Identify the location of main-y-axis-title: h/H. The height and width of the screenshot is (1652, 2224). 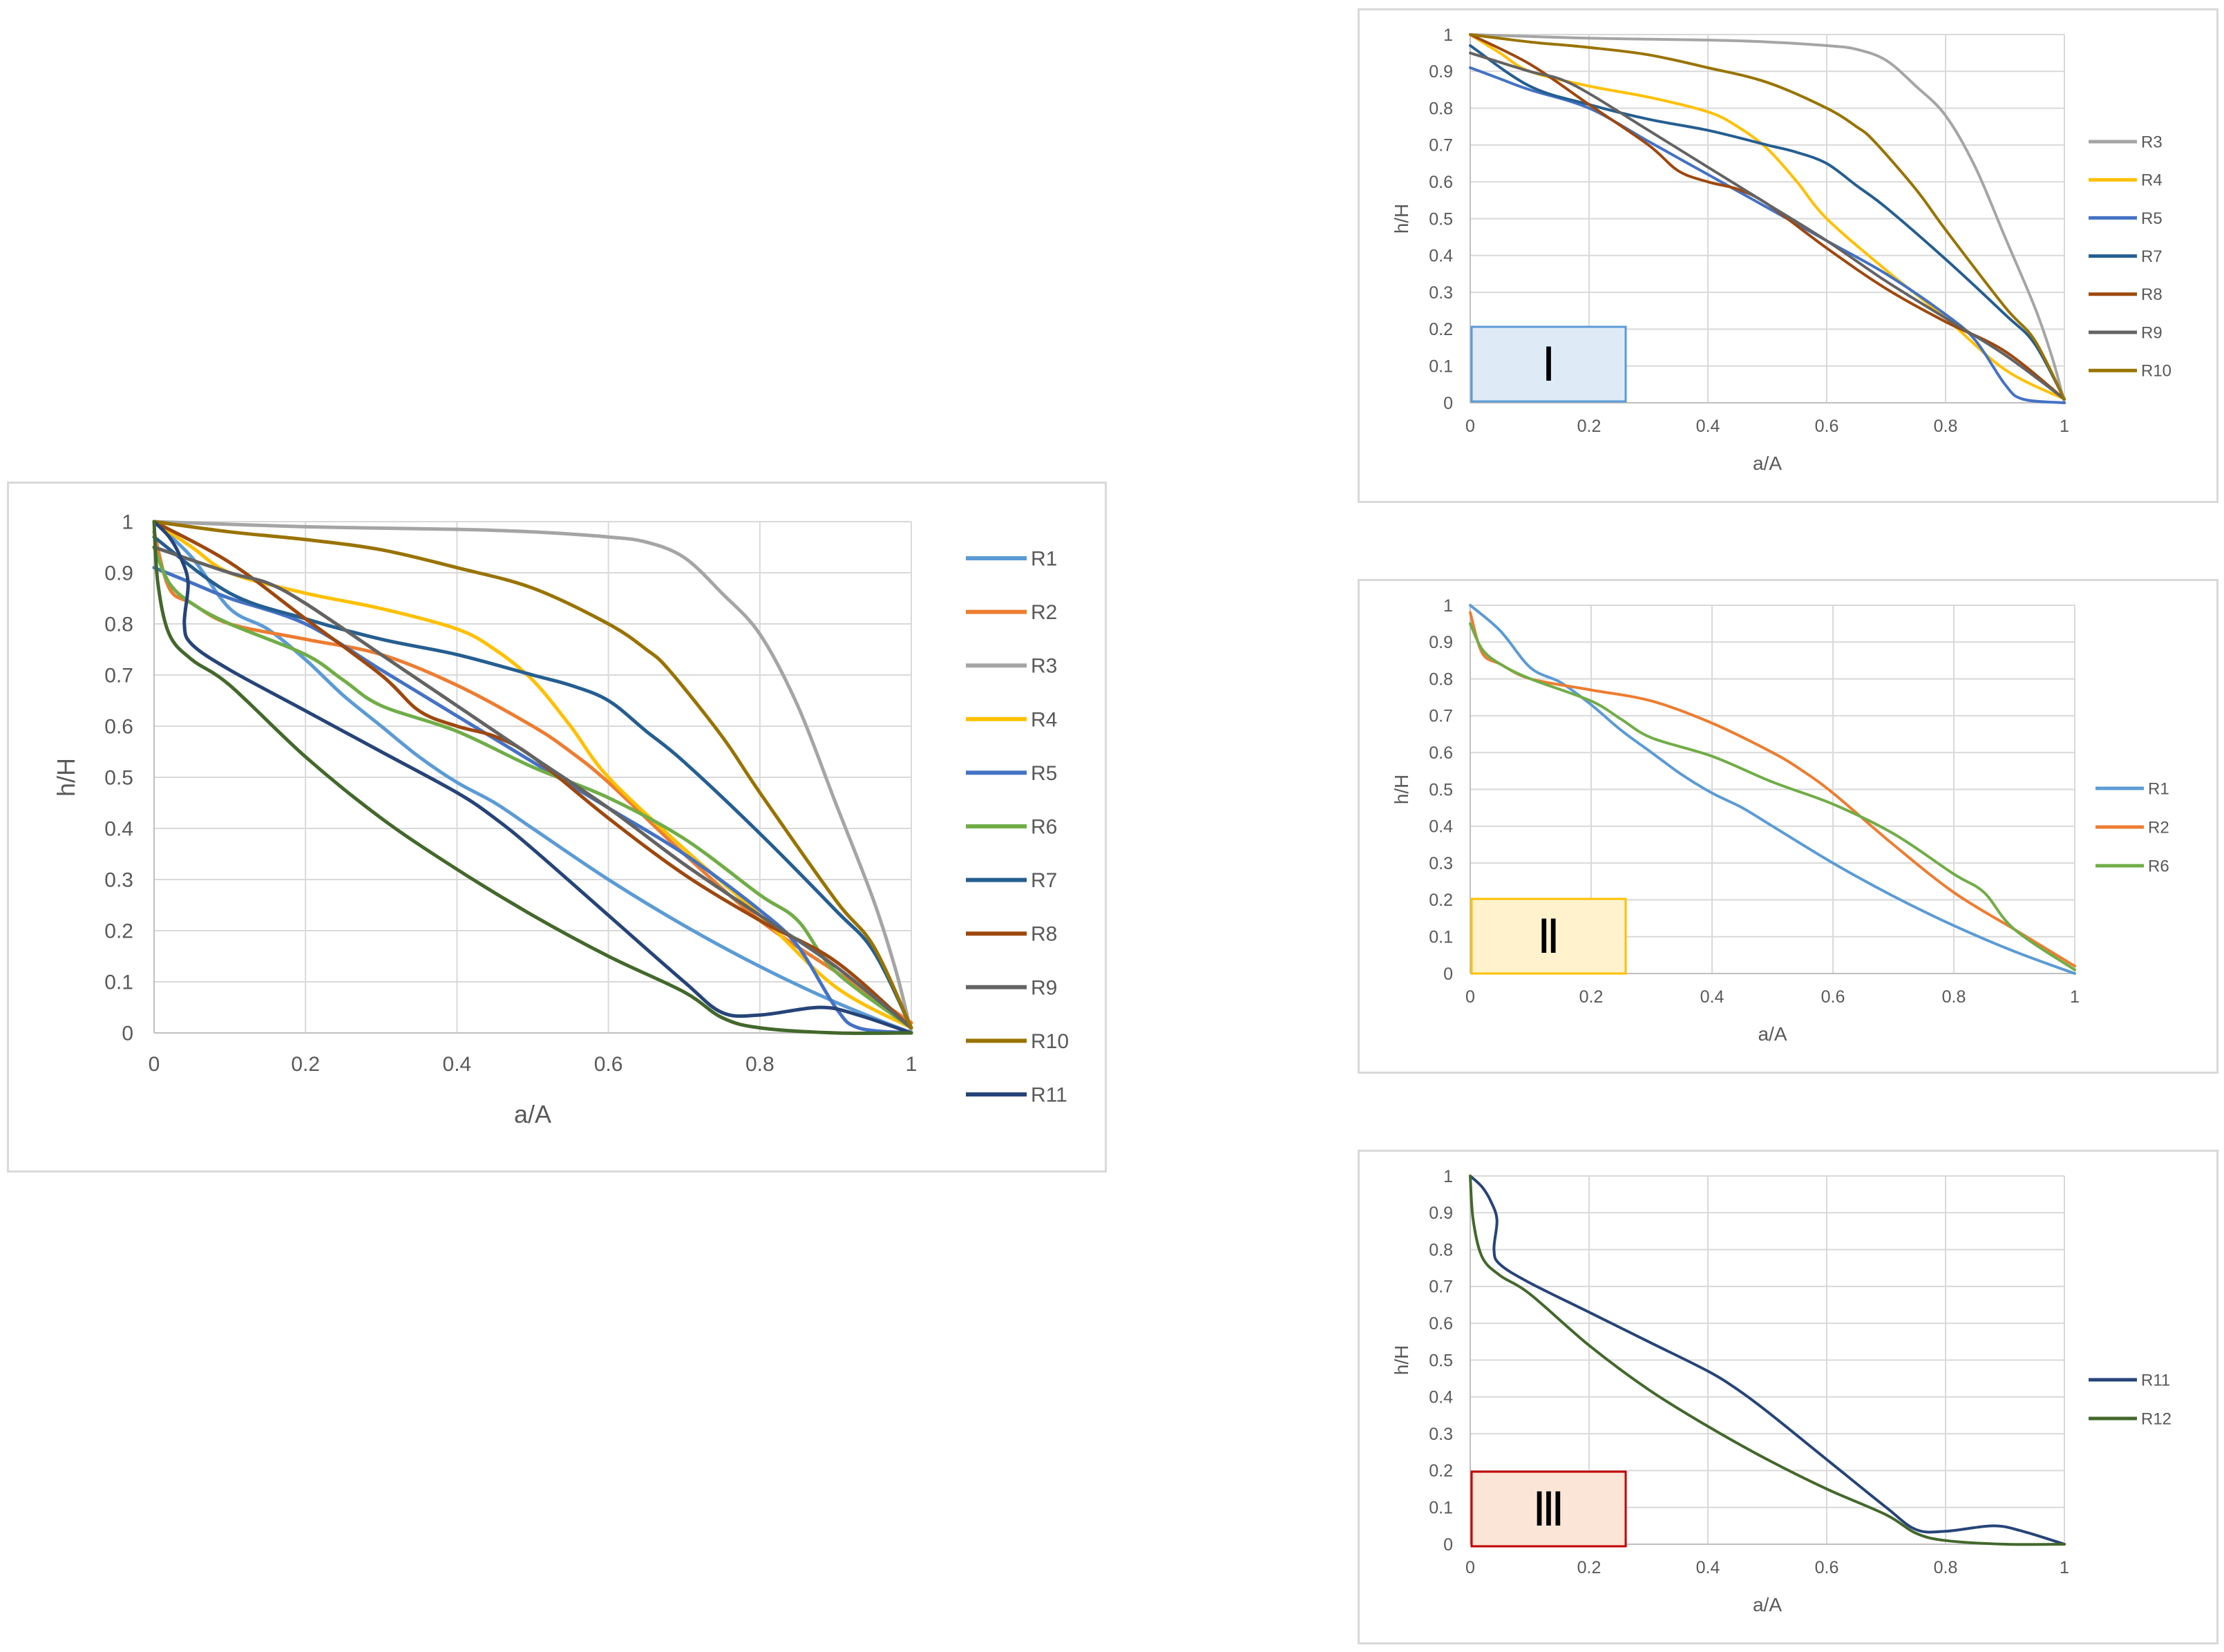
(66, 777).